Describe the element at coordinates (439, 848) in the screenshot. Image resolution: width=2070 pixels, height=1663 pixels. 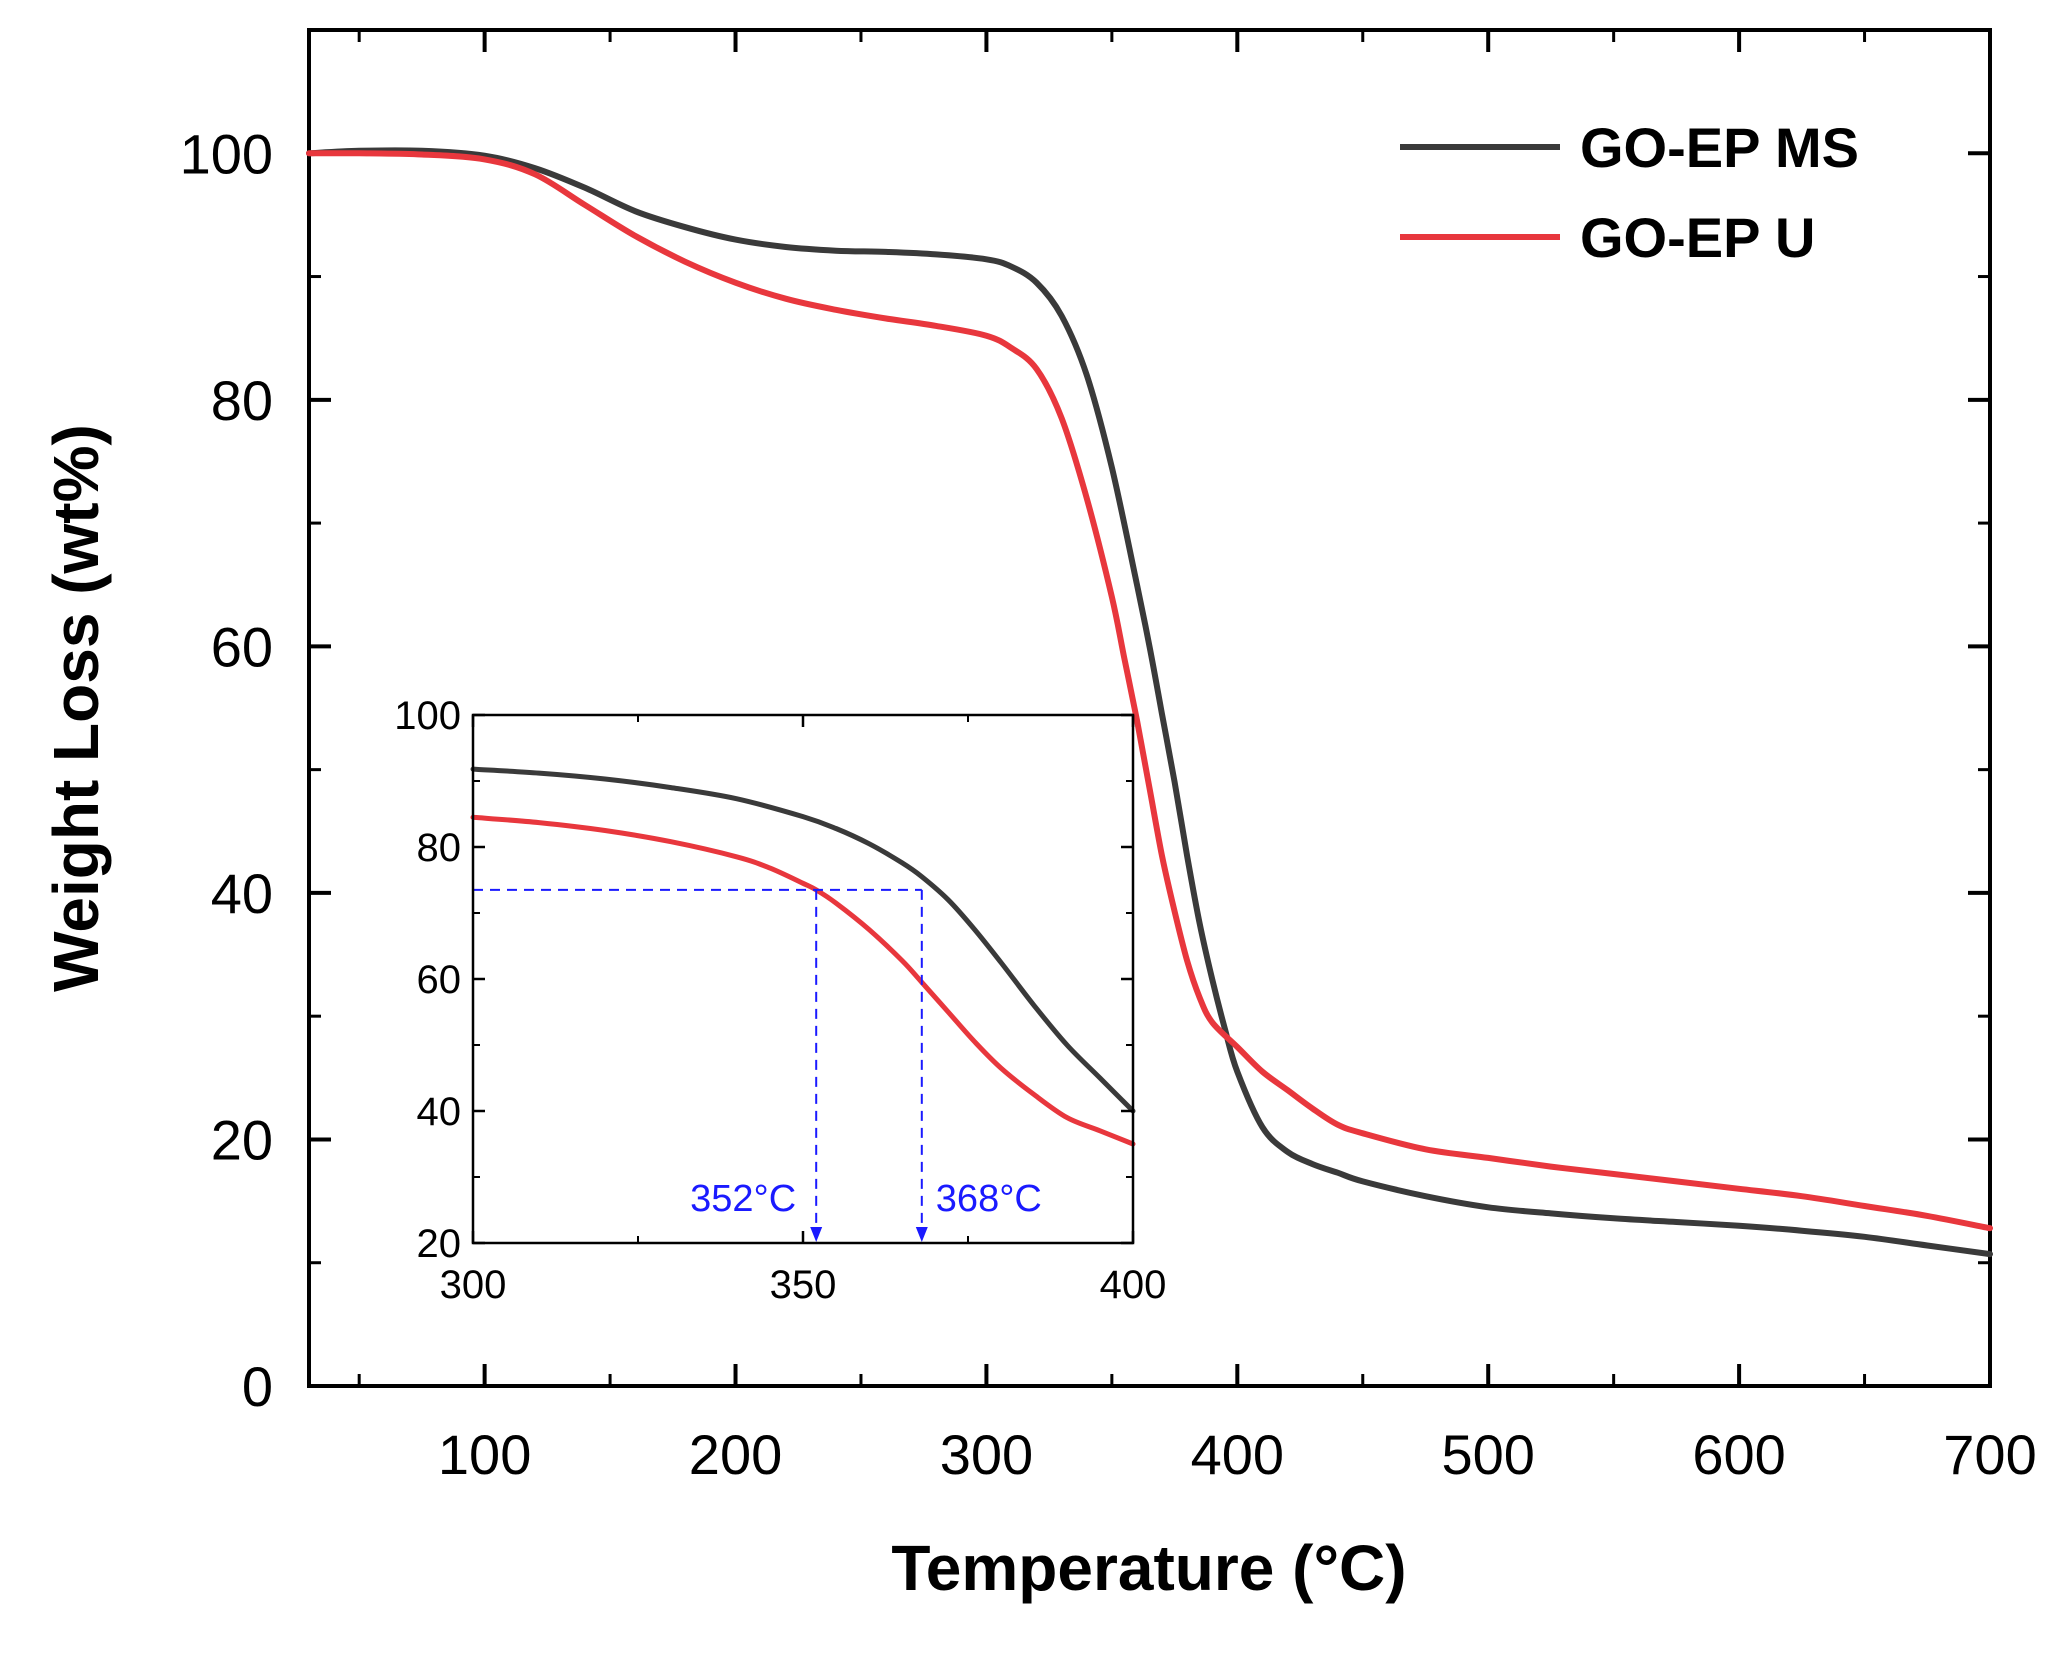
I see `inset-y-tick-label: 80` at that location.